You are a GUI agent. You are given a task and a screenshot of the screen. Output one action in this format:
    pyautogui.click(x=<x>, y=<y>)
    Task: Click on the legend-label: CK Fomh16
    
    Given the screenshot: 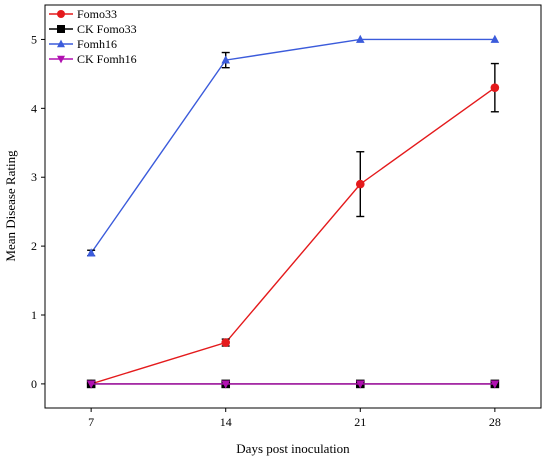 What is the action you would take?
    pyautogui.click(x=107, y=59)
    